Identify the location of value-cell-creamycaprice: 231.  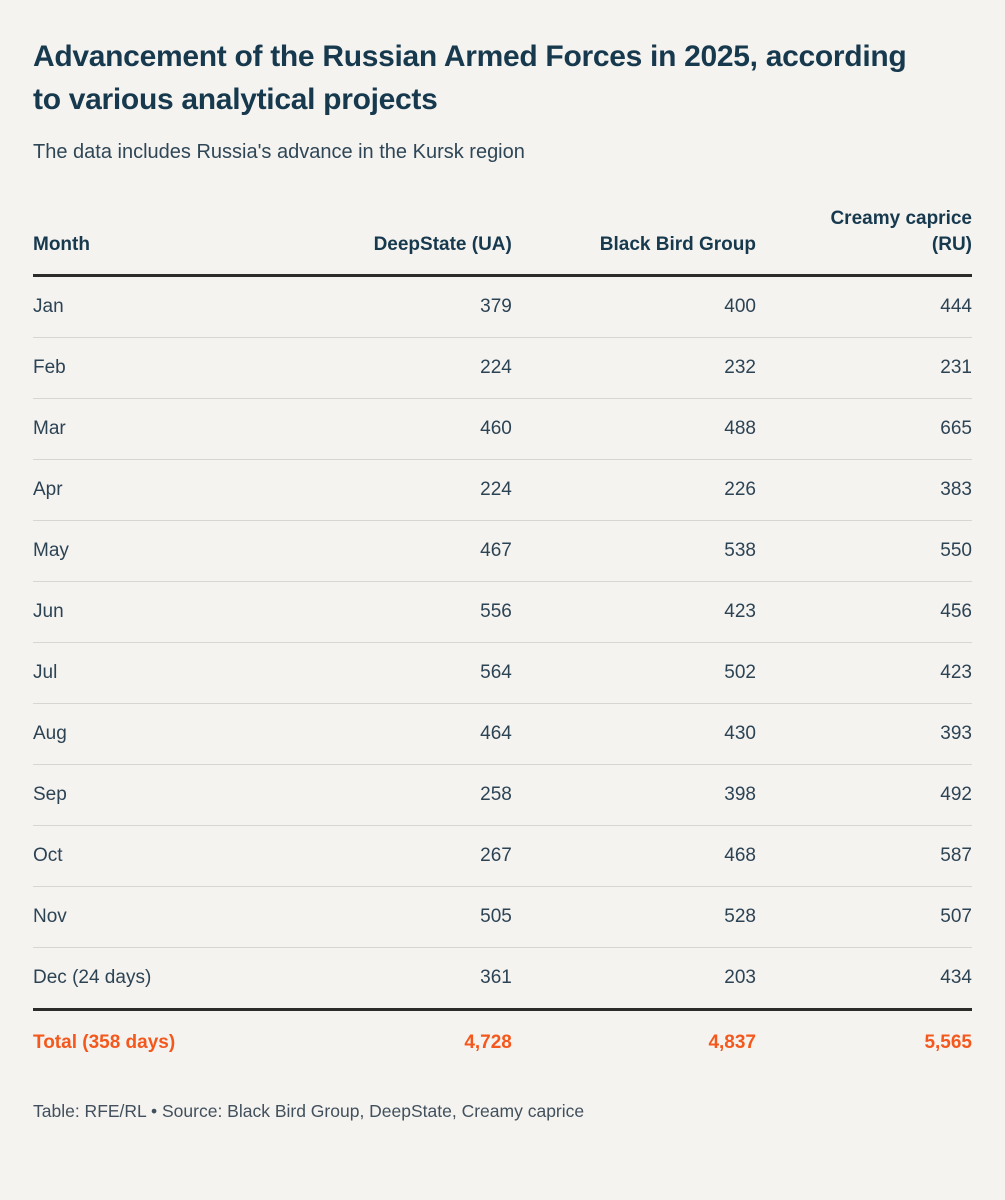
(864, 368).